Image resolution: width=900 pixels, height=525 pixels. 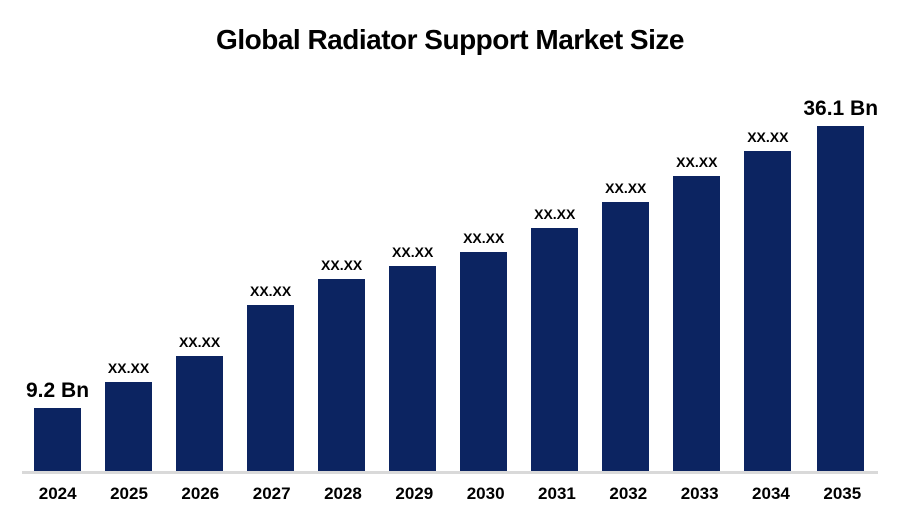 I want to click on bar-value-label: 36.1 Bn, so click(x=841, y=108).